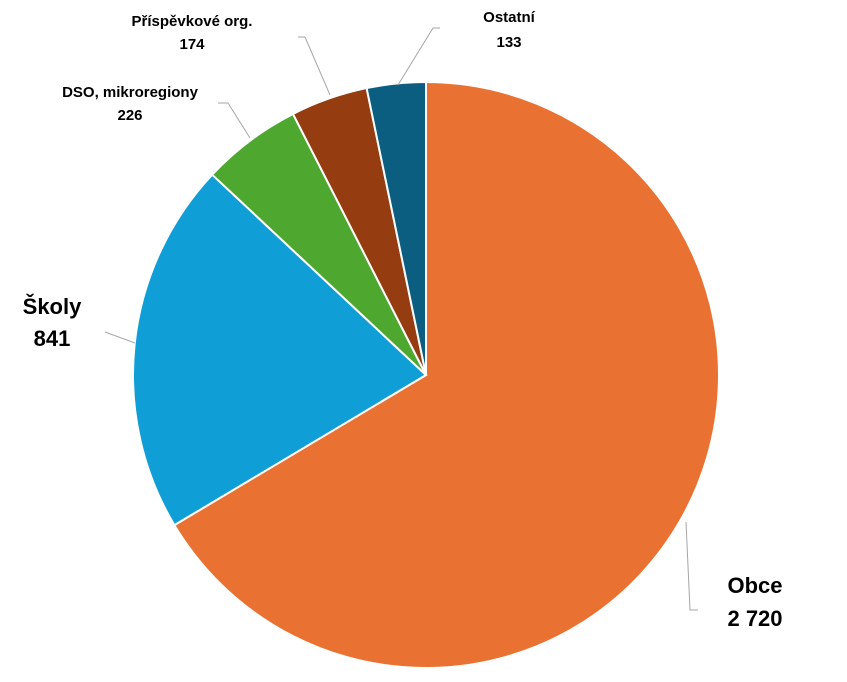 This screenshot has height=682, width=847. Describe the element at coordinates (130, 92) in the screenshot. I see `slice-label: DSO, mikroregiony` at that location.